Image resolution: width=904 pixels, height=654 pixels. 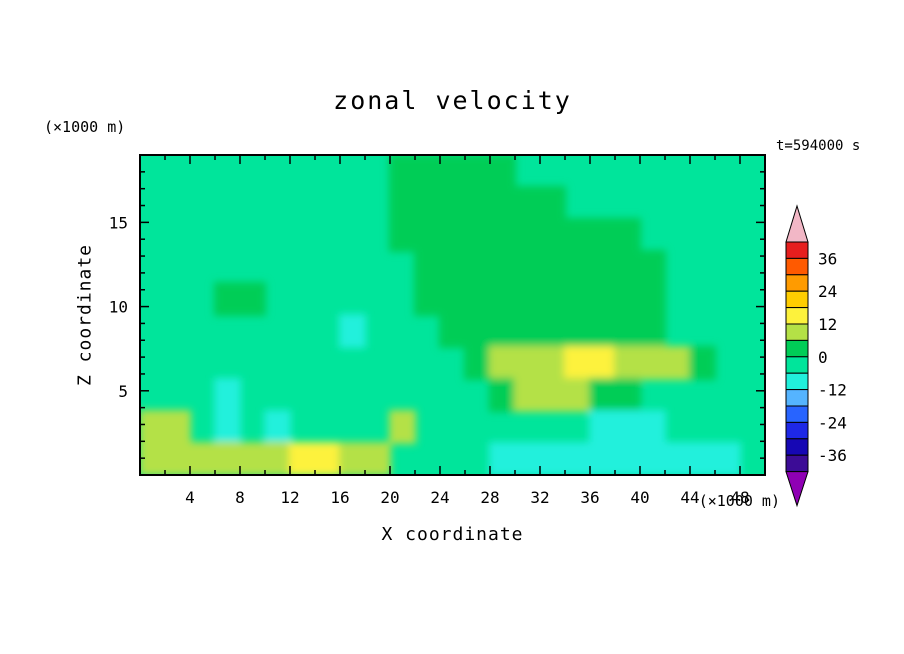 I want to click on svg-text: 16, so click(x=339, y=497).